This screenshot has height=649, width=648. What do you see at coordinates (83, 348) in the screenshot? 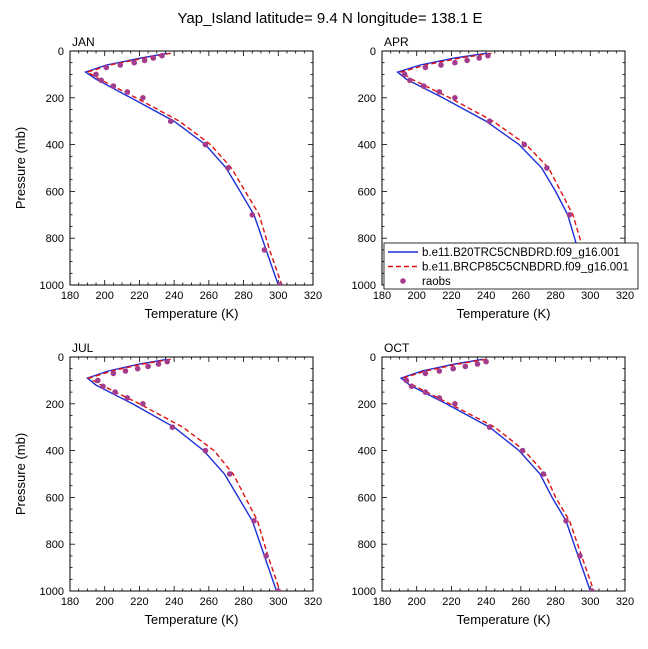
I see `panel-month-label: JUL` at bounding box center [83, 348].